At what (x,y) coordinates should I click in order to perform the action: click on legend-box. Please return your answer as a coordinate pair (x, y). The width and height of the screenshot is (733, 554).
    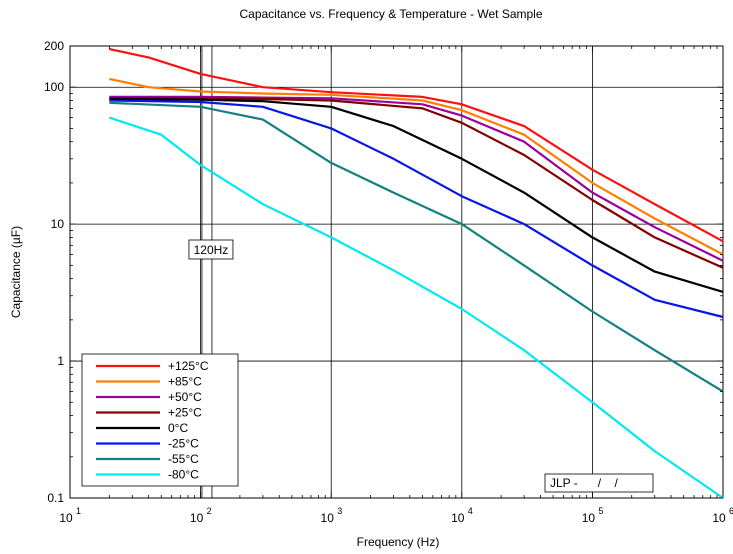
    Looking at the image, I should click on (160, 420).